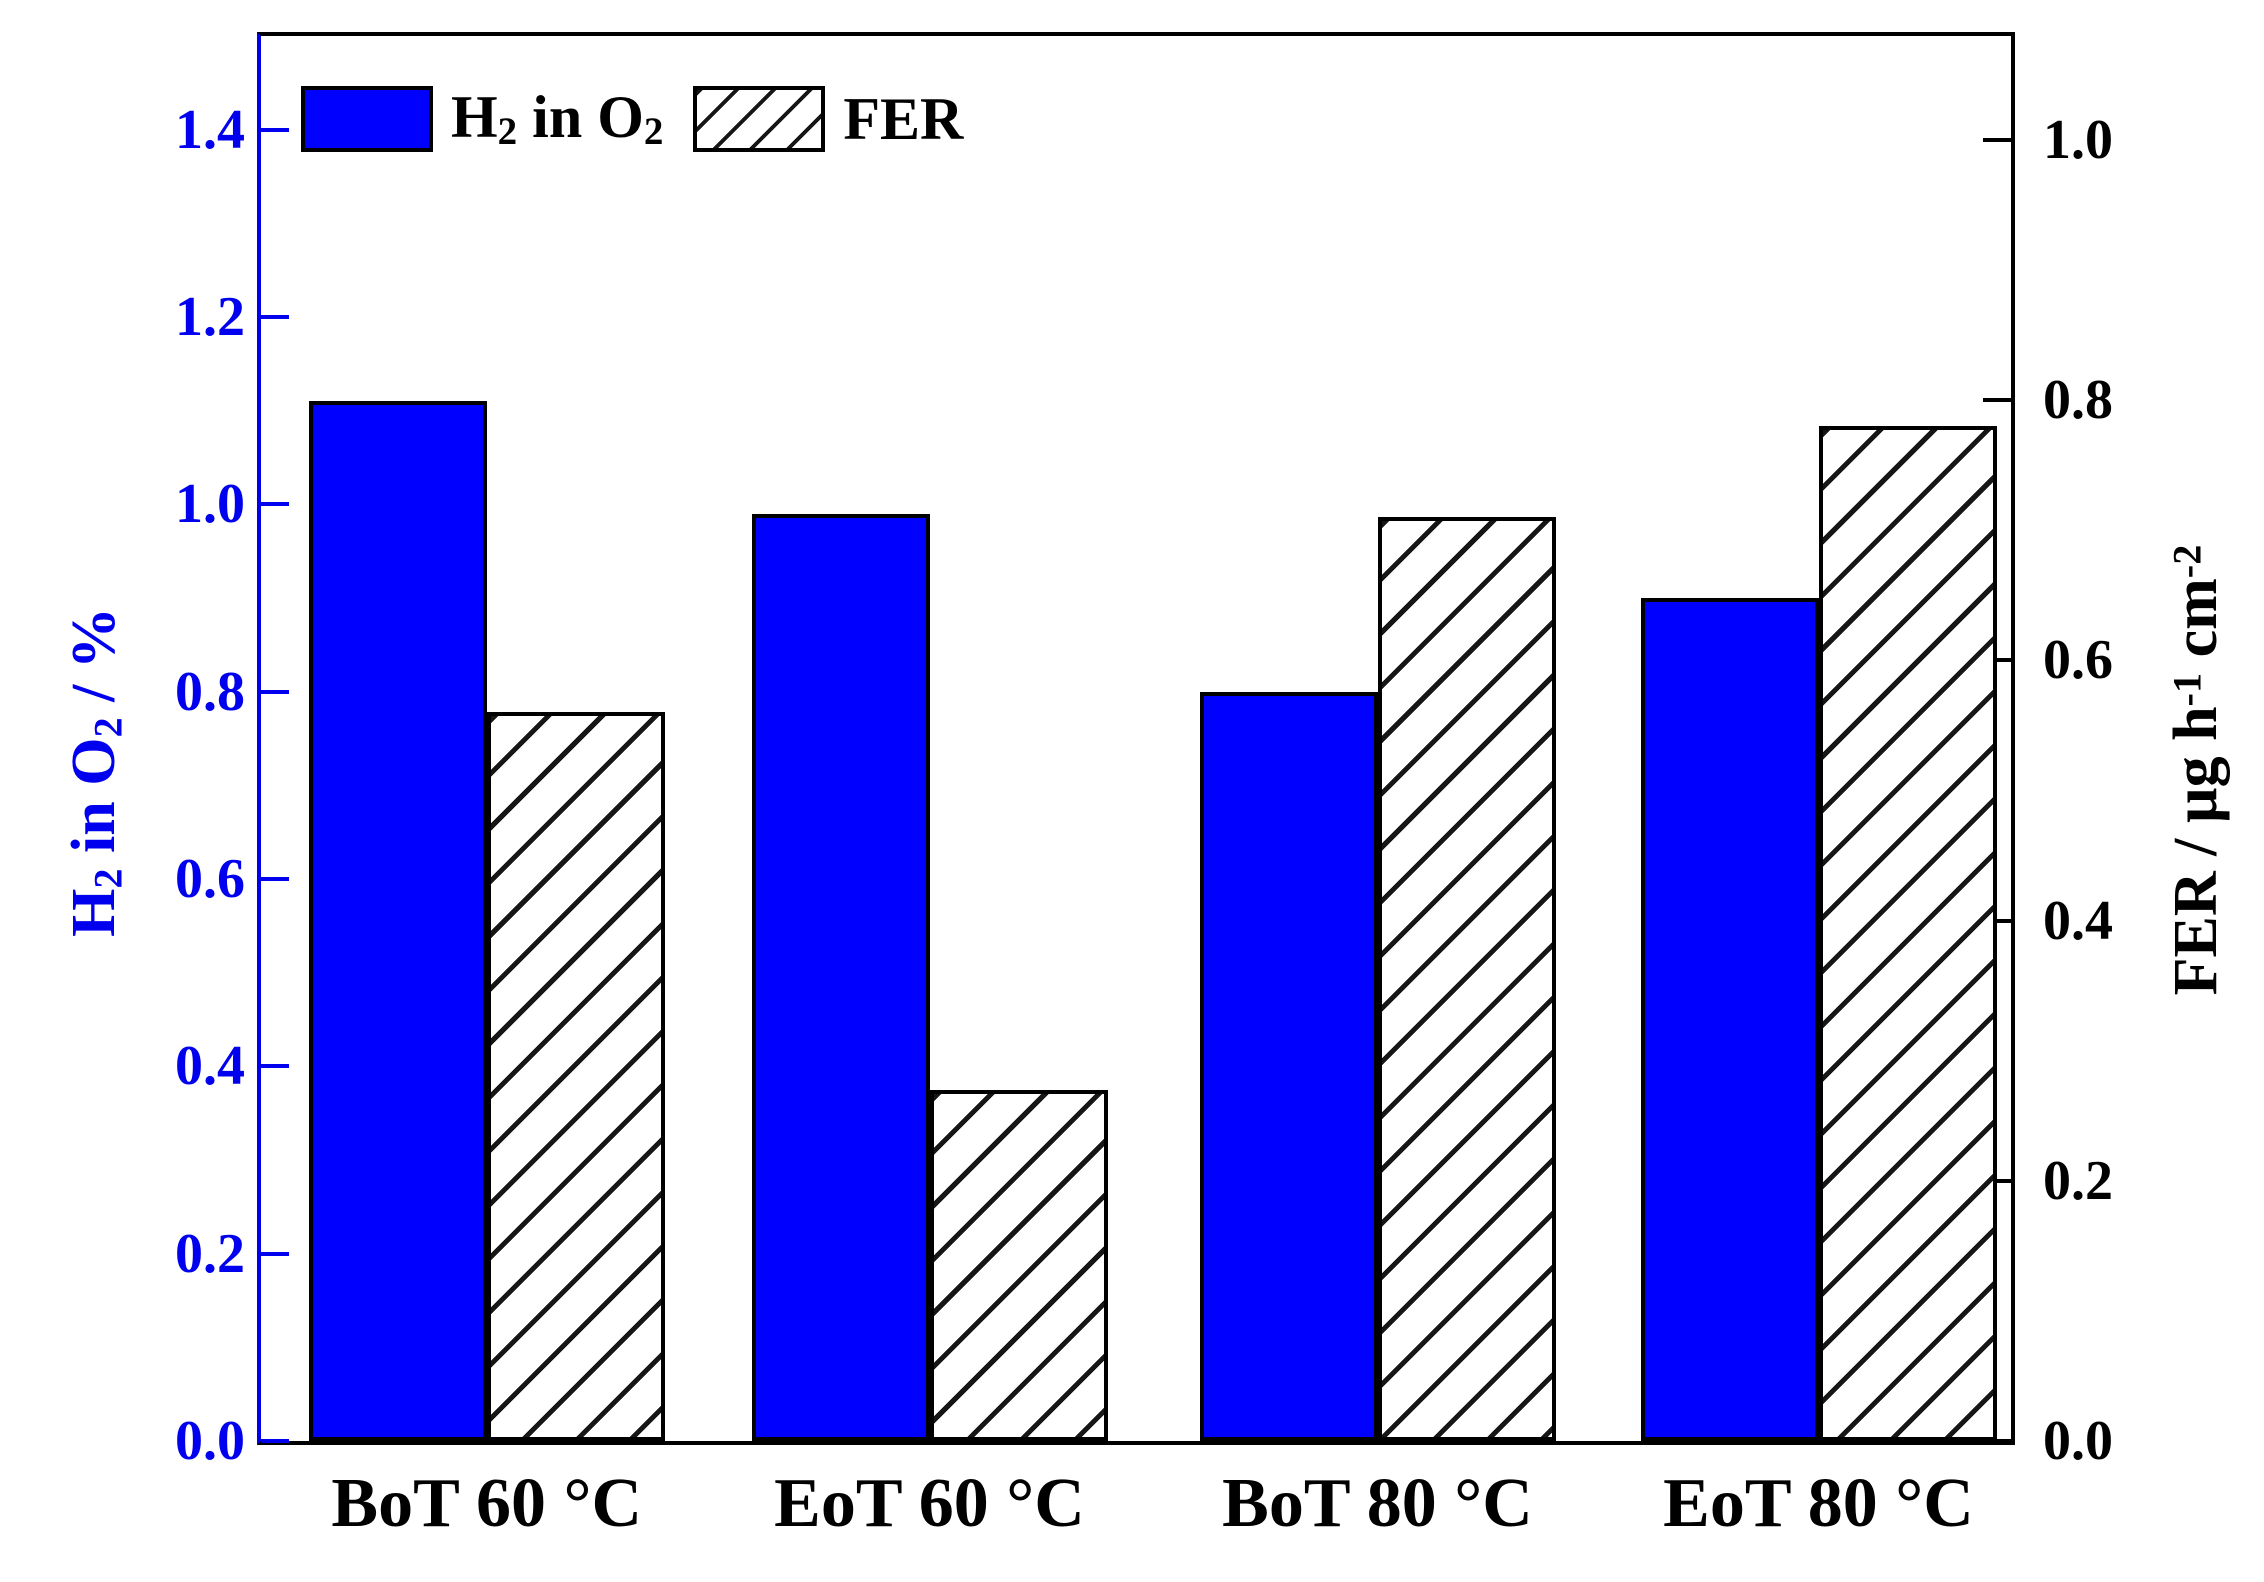 This screenshot has height=1582, width=2264. Describe the element at coordinates (210, 1066) in the screenshot. I see `left-axis-tick-label-0.4: 0.4` at that location.